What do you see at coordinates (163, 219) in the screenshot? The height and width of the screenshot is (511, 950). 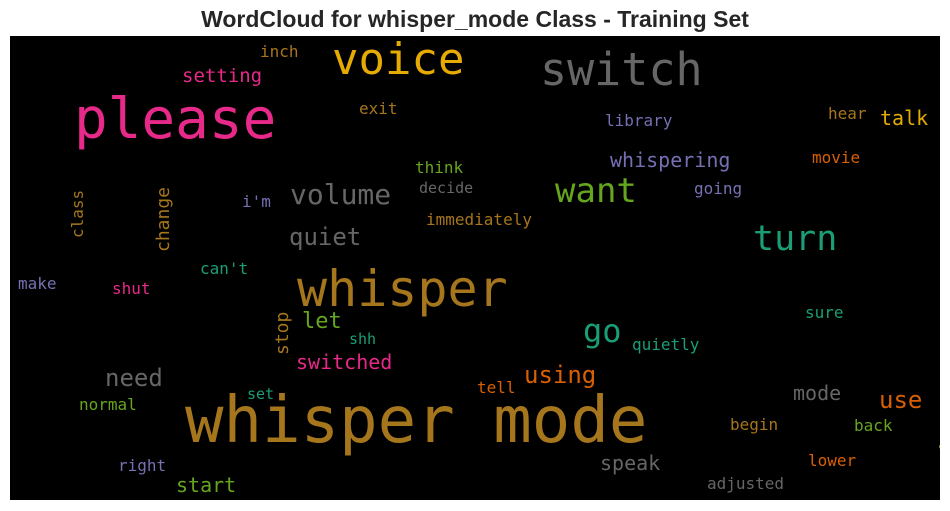 I see `word-change: change` at bounding box center [163, 219].